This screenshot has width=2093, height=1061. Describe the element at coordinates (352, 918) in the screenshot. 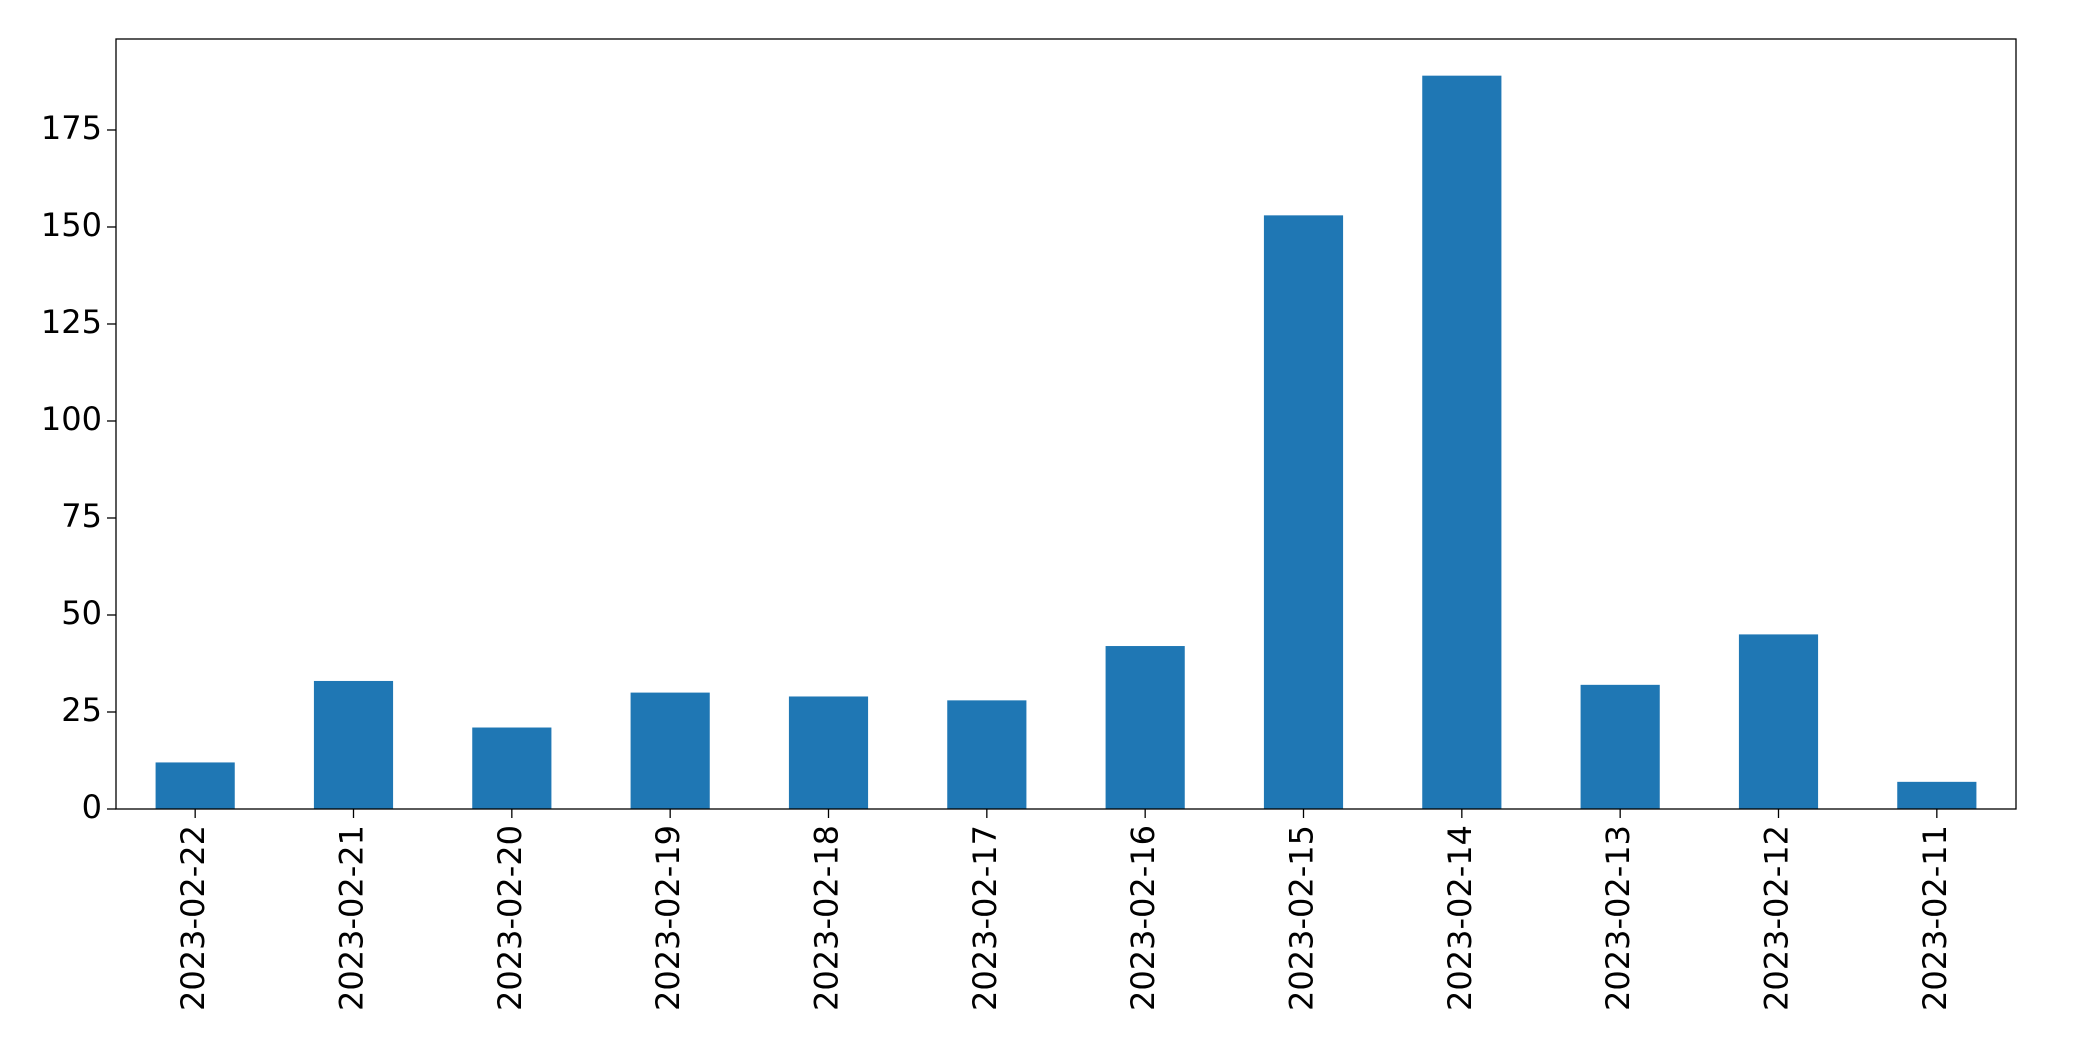

I see `x-tick-label: 2023-02-21` at that location.